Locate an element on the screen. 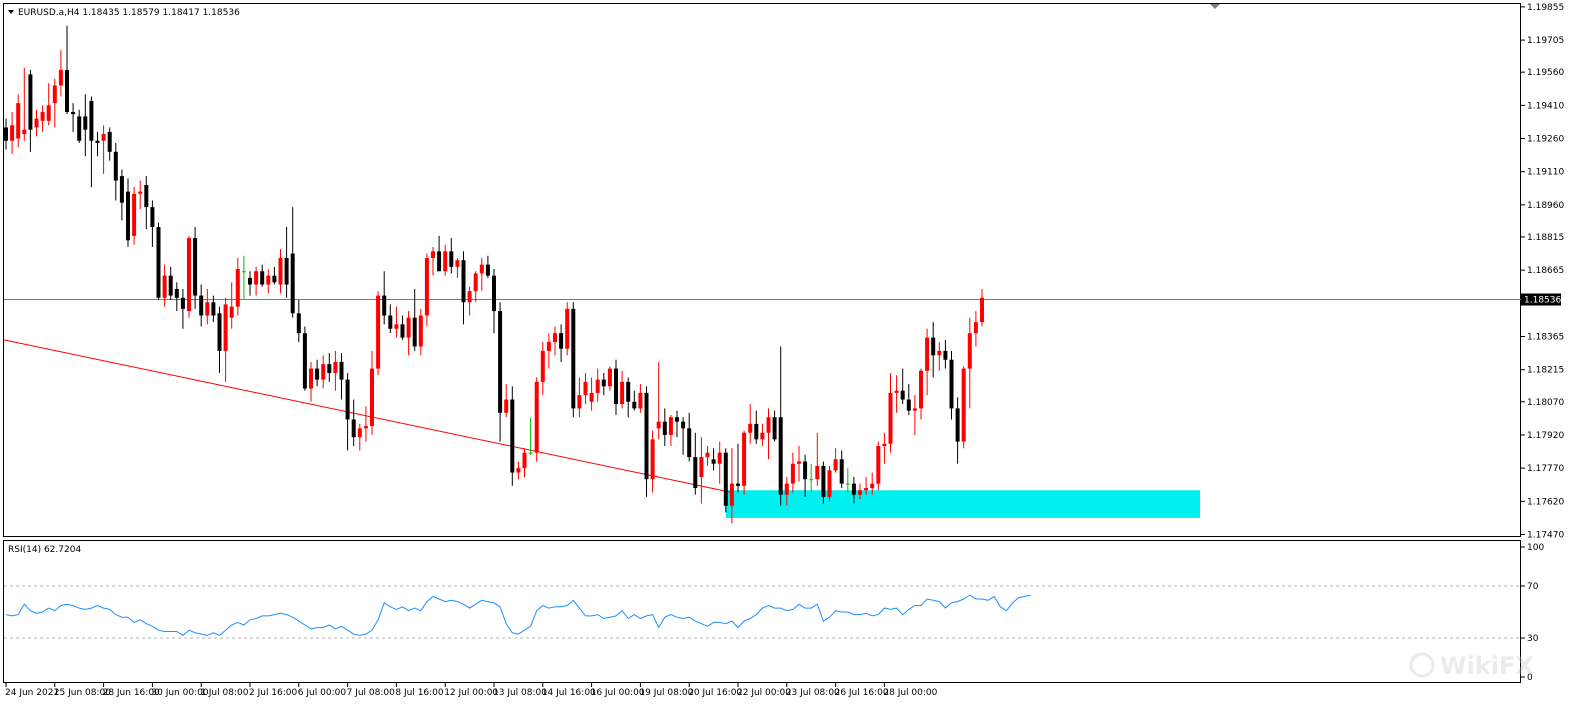 This screenshot has width=1583, height=709. x-tick-label: 24 Jun 2021 is located at coordinates (32, 693).